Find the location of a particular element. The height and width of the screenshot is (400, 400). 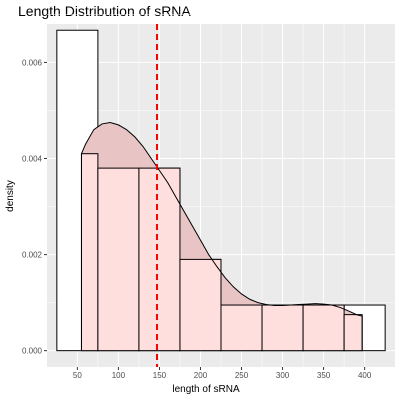

x-axis: 50 100 150 200 250 300 350 400 is located at coordinates (222, 373).